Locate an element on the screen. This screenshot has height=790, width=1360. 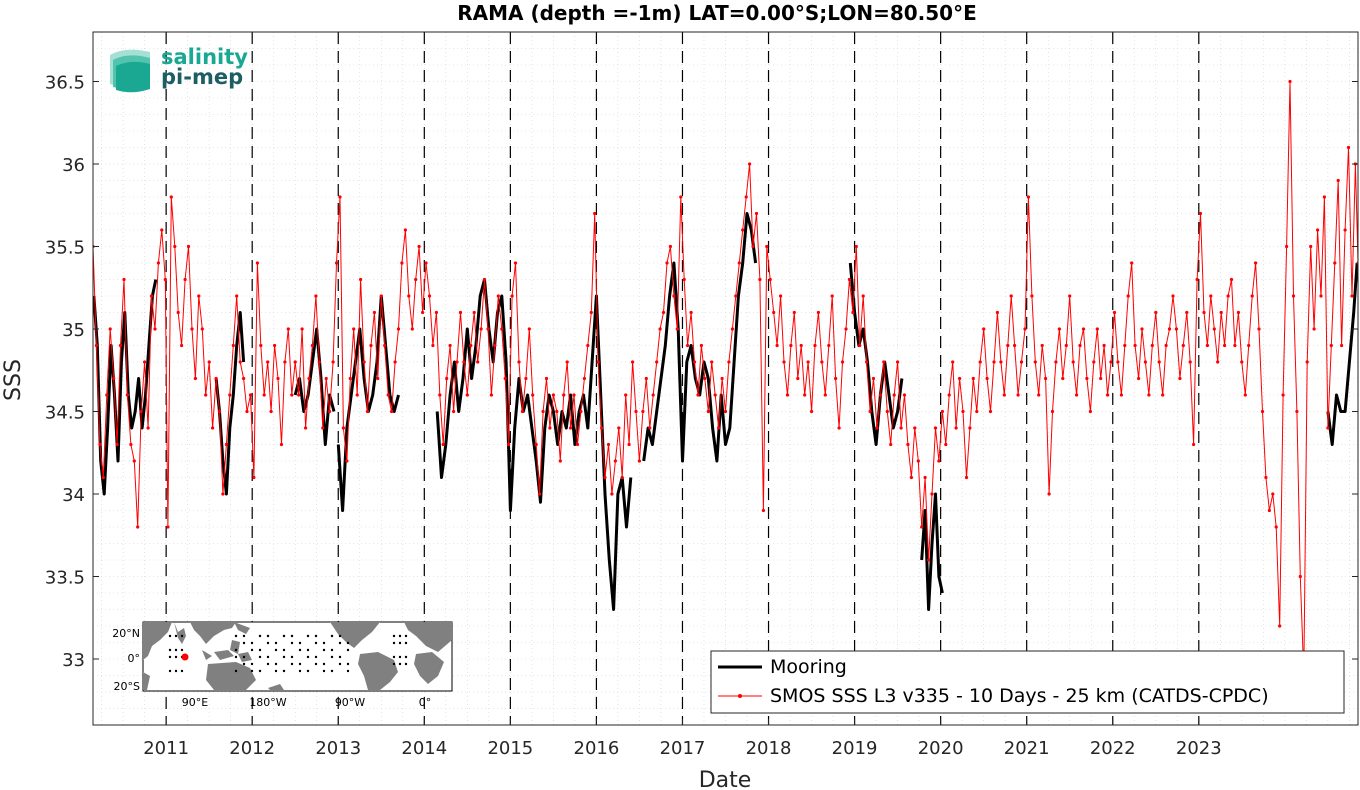
y-tick-label: 36 is located at coordinates (73, 165).